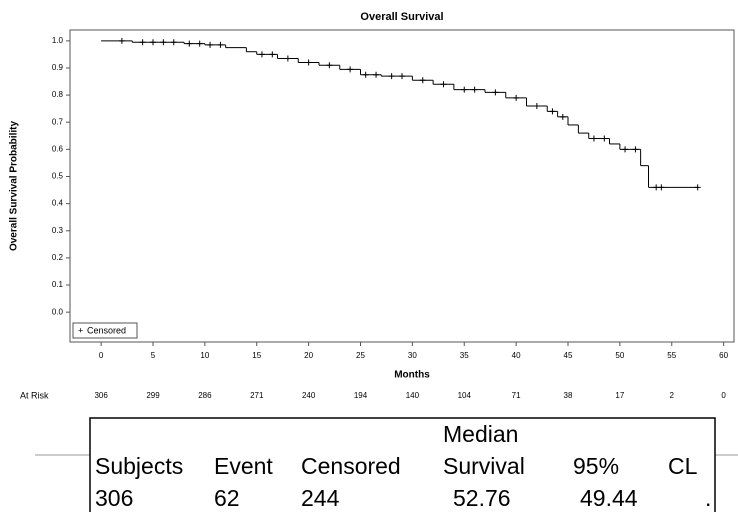 This screenshot has height=517, width=738. I want to click on table-column-header: Event, so click(243, 466).